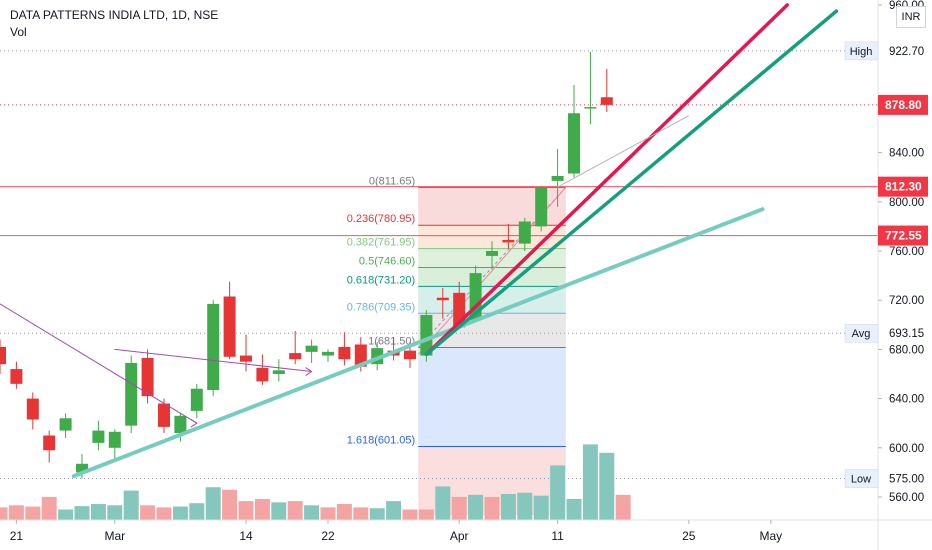 Image resolution: width=932 pixels, height=550 pixels. Describe the element at coordinates (328, 536) in the screenshot. I see `time-tick-label: 22` at that location.